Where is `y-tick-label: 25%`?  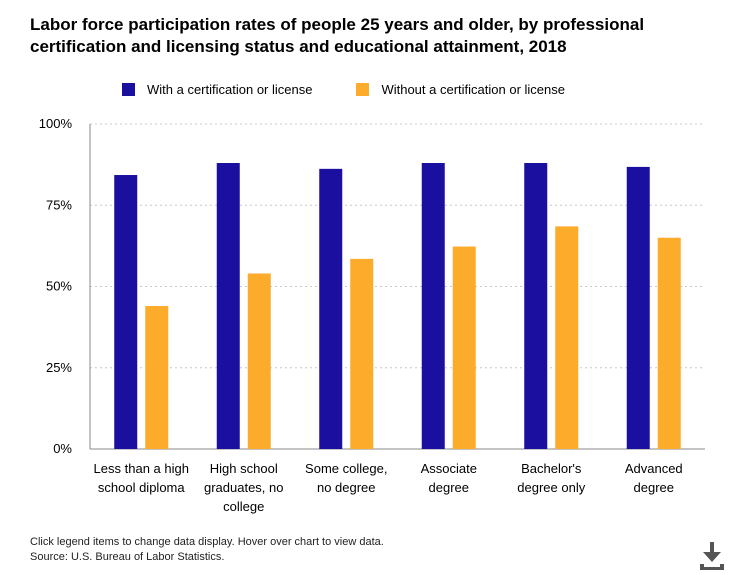 y-tick-label: 25% is located at coordinates (59, 367).